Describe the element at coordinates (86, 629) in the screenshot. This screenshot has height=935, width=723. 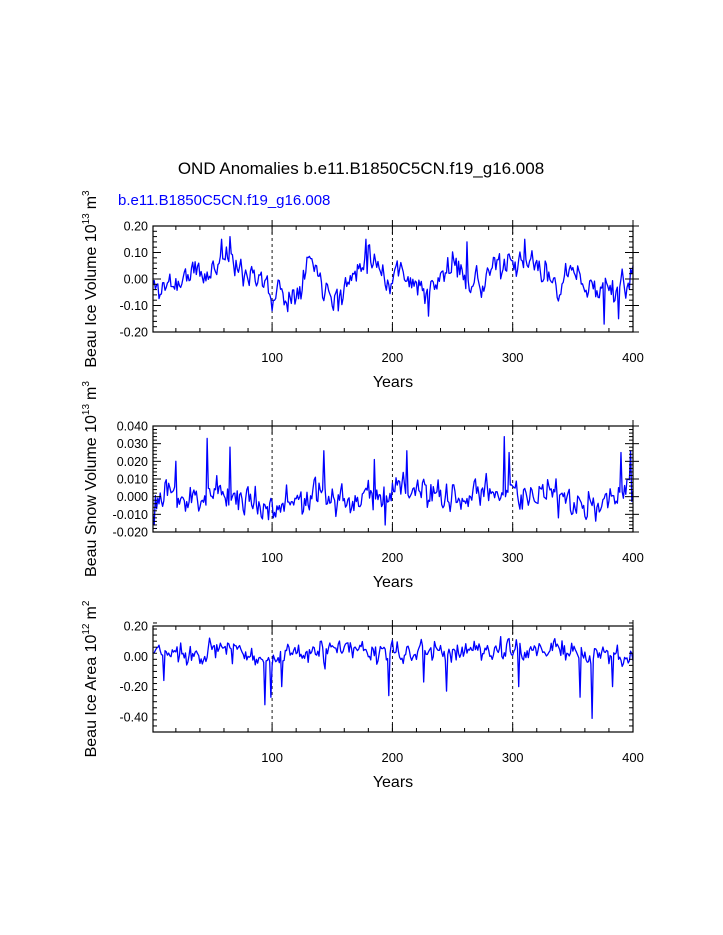
I see `area-panel-ylabel-exp: 12` at that location.